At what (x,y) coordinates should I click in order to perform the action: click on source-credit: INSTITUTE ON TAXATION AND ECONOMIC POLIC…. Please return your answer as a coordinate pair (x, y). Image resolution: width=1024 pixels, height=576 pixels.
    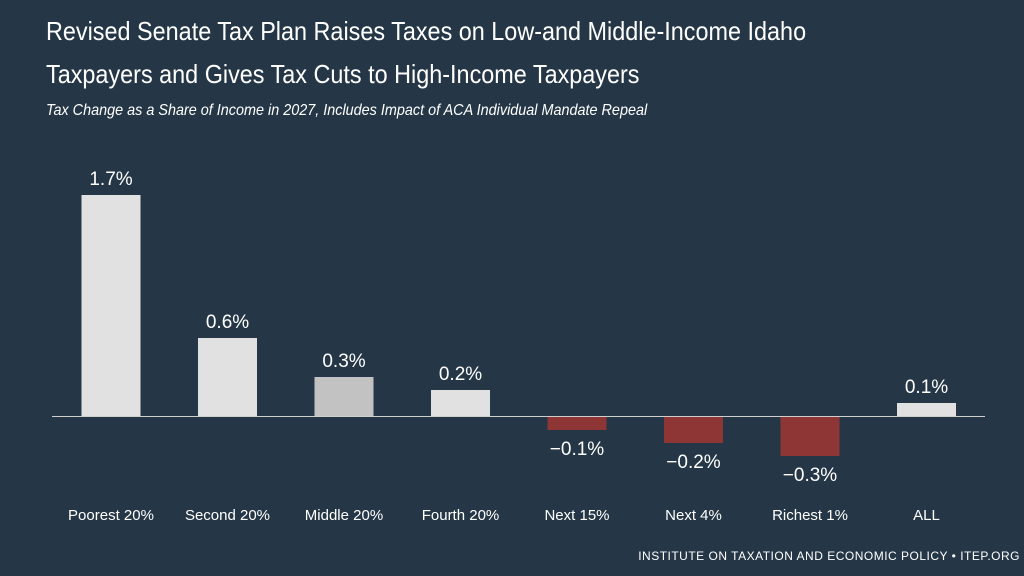
    Looking at the image, I should click on (829, 556).